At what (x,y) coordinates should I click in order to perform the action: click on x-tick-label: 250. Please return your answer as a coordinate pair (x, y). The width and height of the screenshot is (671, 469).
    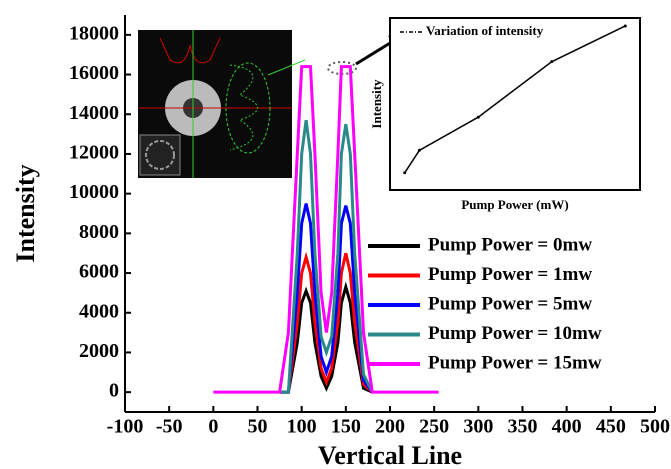
    Looking at the image, I should click on (434, 427).